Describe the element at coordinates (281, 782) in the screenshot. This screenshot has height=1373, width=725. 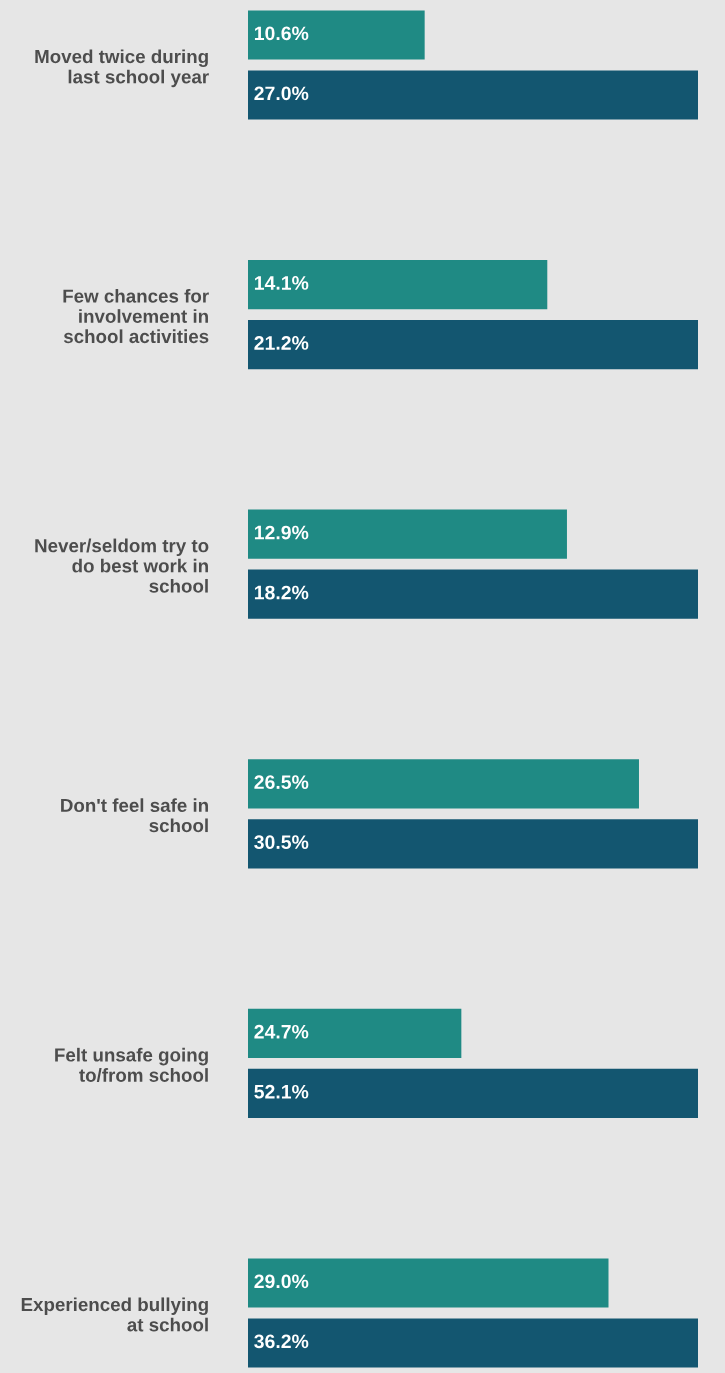
I see `data-label: 26.5%` at that location.